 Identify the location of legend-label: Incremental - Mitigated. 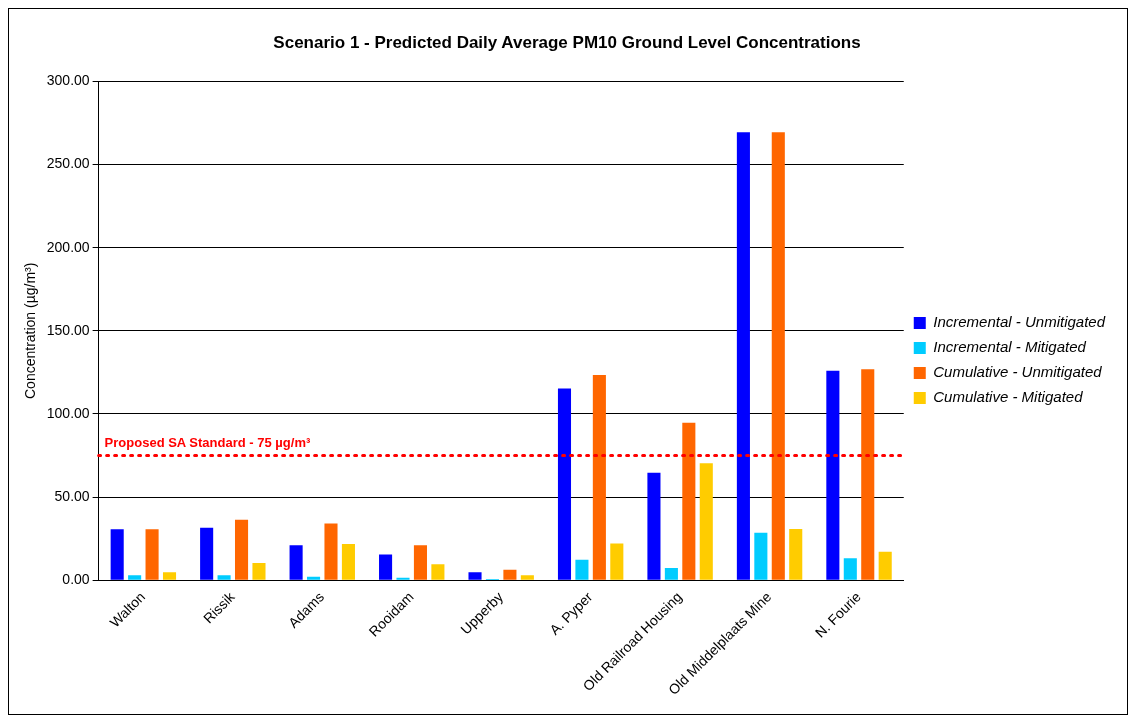
(1010, 347).